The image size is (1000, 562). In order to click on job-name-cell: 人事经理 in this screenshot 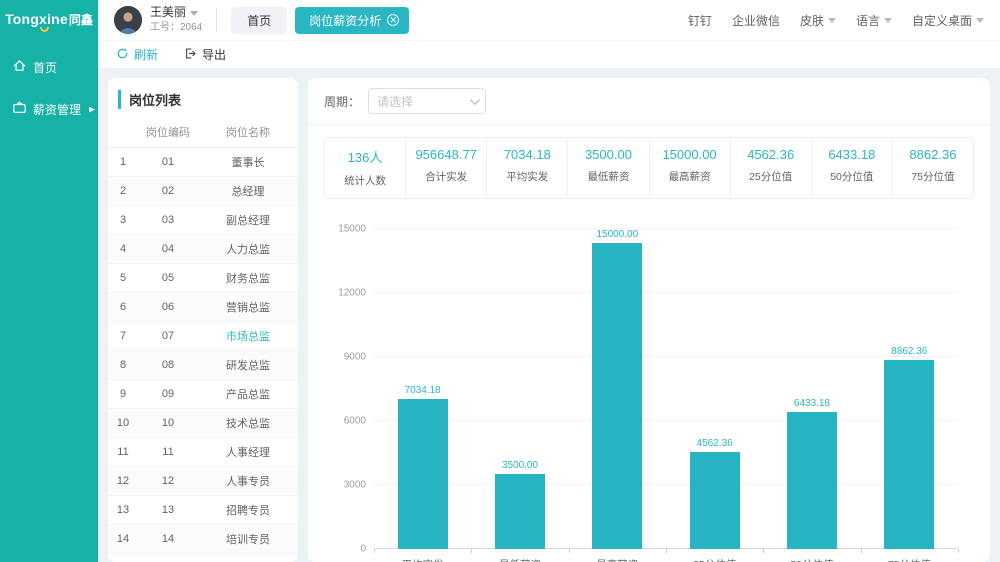, I will do `click(248, 452)`.